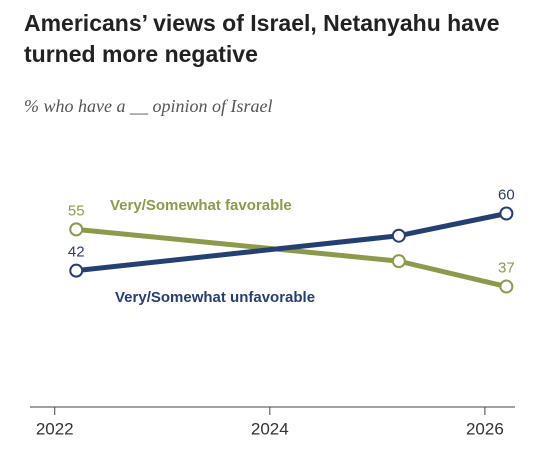 This screenshot has height=463, width=542. What do you see at coordinates (215, 297) in the screenshot?
I see `series-label: Very/Somewhat unfavorable` at bounding box center [215, 297].